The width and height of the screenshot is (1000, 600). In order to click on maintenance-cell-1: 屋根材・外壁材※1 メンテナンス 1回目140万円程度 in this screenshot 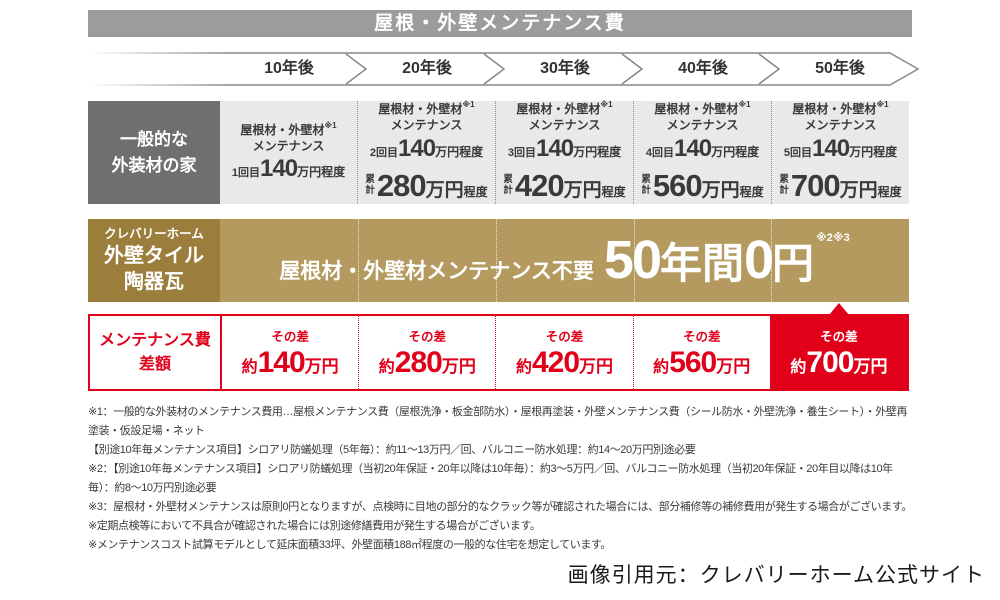, I will do `click(288, 152)`.